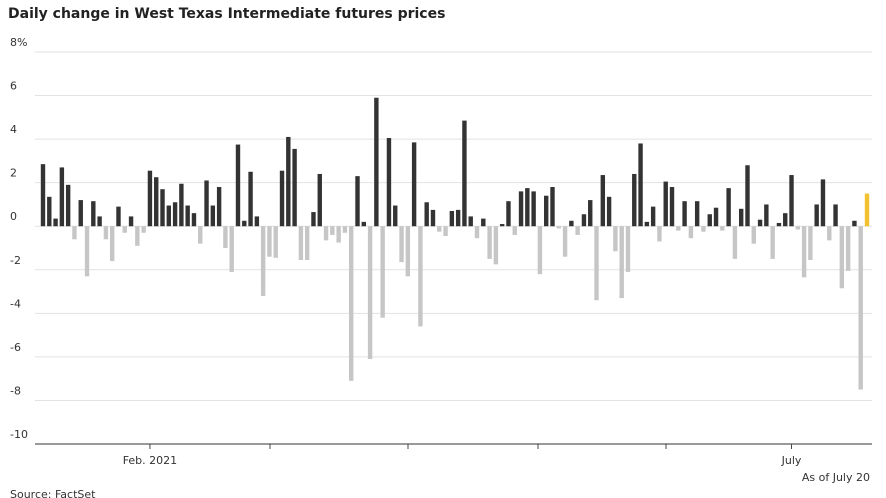  What do you see at coordinates (19, 434) in the screenshot?
I see `y-tick-label: -10` at bounding box center [19, 434].